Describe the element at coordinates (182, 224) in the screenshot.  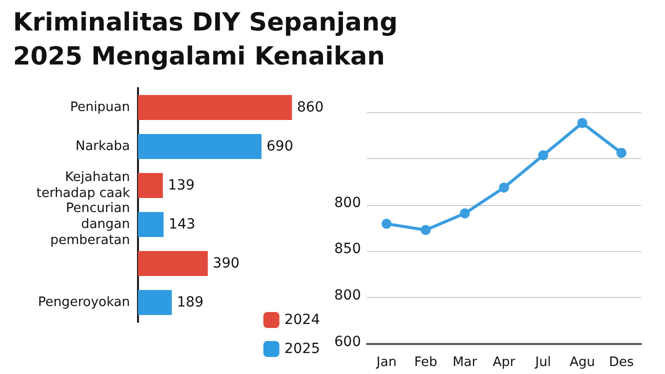
I see `data-label: 143` at that location.